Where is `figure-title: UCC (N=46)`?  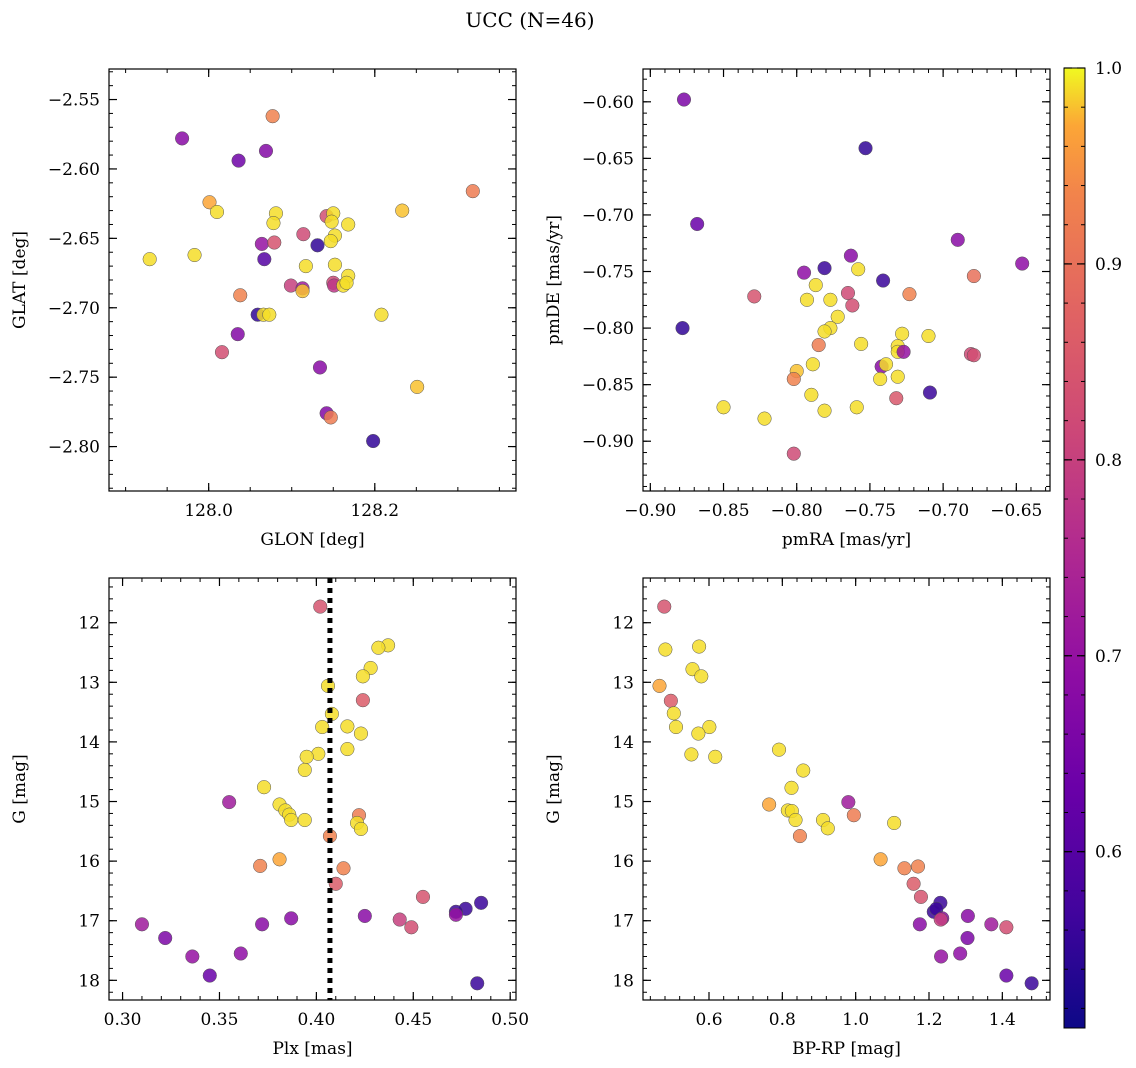
figure-title: UCC (N=46) is located at coordinates (529, 20).